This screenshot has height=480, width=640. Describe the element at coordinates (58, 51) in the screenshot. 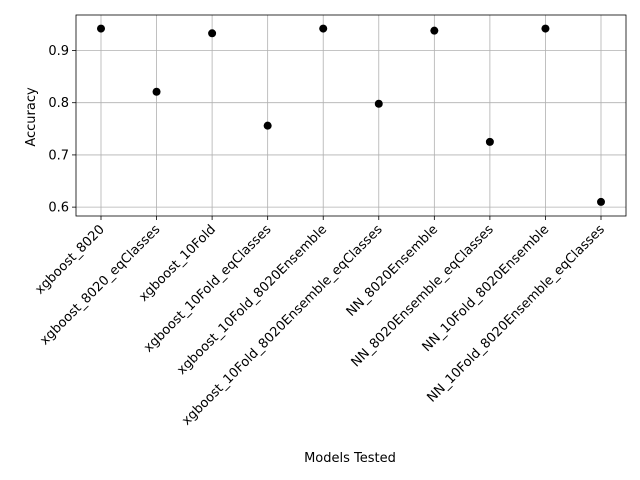

I see `y-tick-label: 0.9` at that location.